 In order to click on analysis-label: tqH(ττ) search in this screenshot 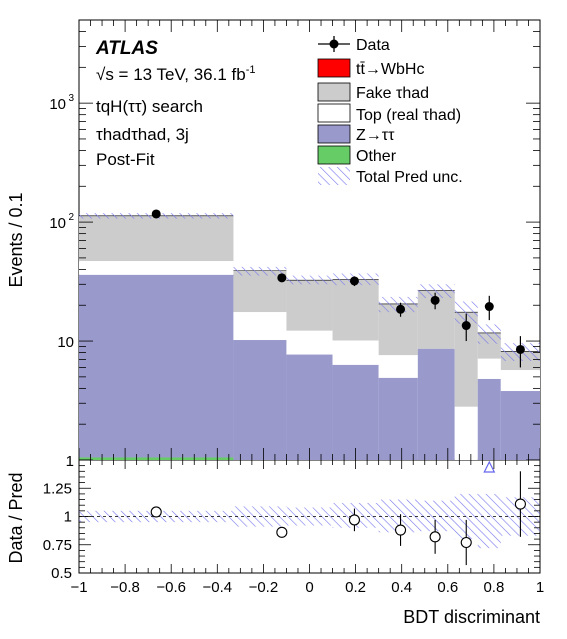, I will do `click(149, 106)`.